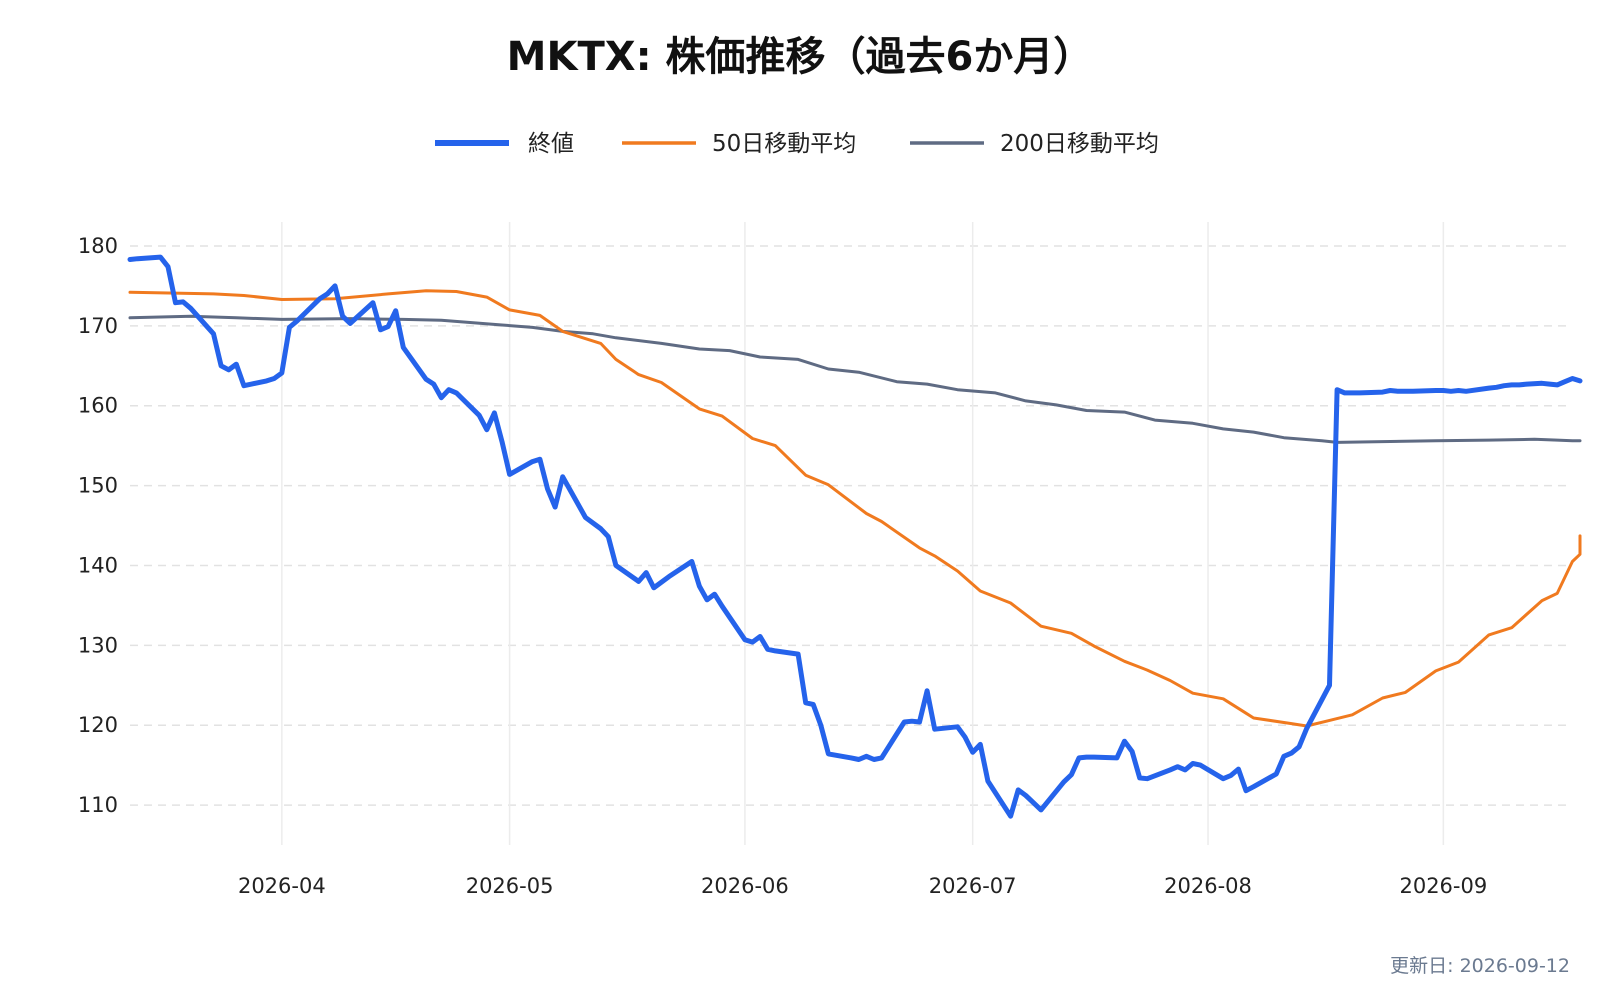  What do you see at coordinates (98, 406) in the screenshot?
I see `y-tick-label: 160` at bounding box center [98, 406].